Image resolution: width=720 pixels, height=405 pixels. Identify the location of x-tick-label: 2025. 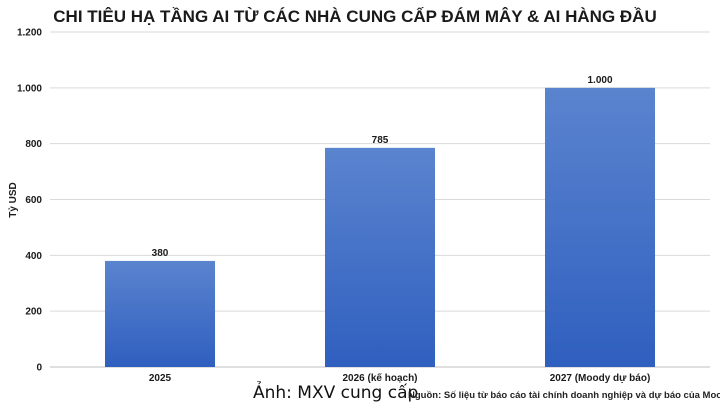
(160, 378).